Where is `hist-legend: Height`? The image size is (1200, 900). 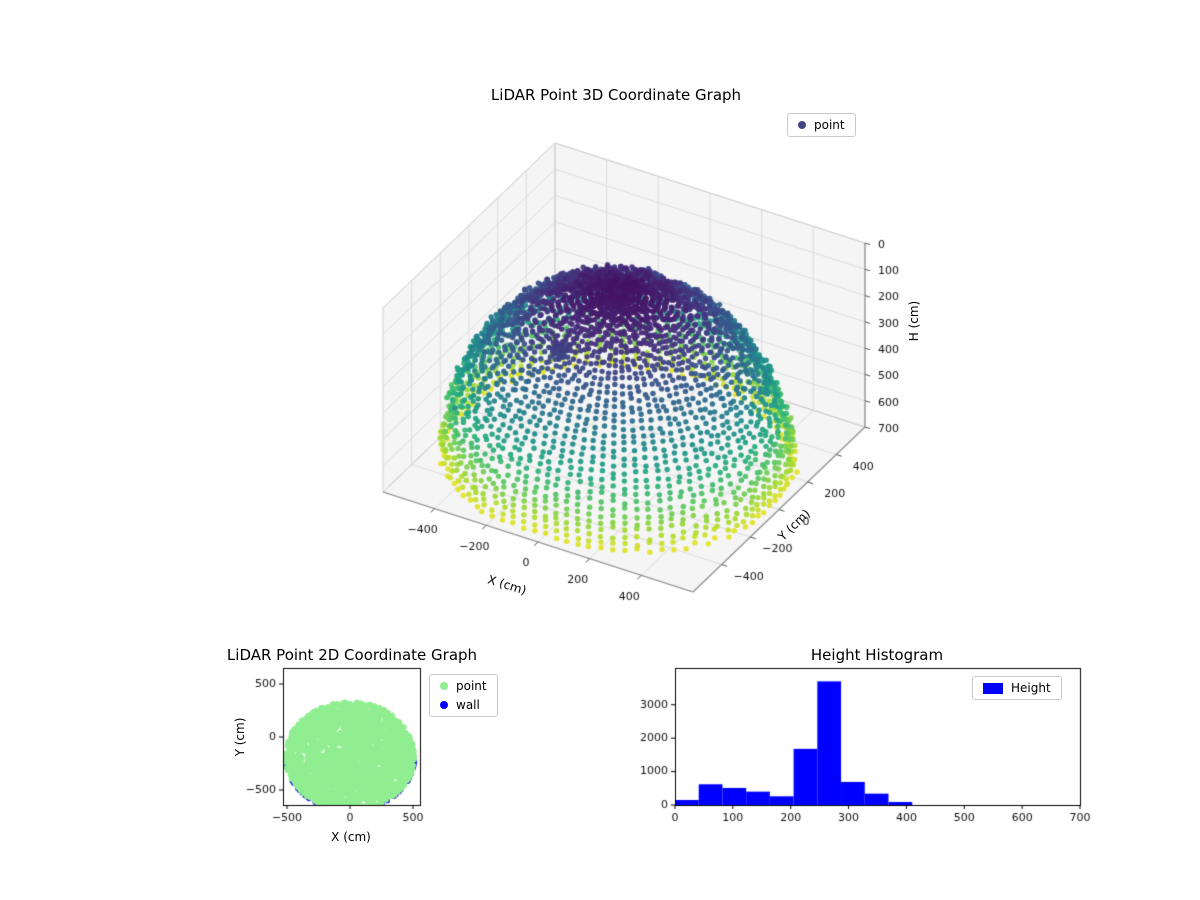
hist-legend: Height is located at coordinates (1017, 688).